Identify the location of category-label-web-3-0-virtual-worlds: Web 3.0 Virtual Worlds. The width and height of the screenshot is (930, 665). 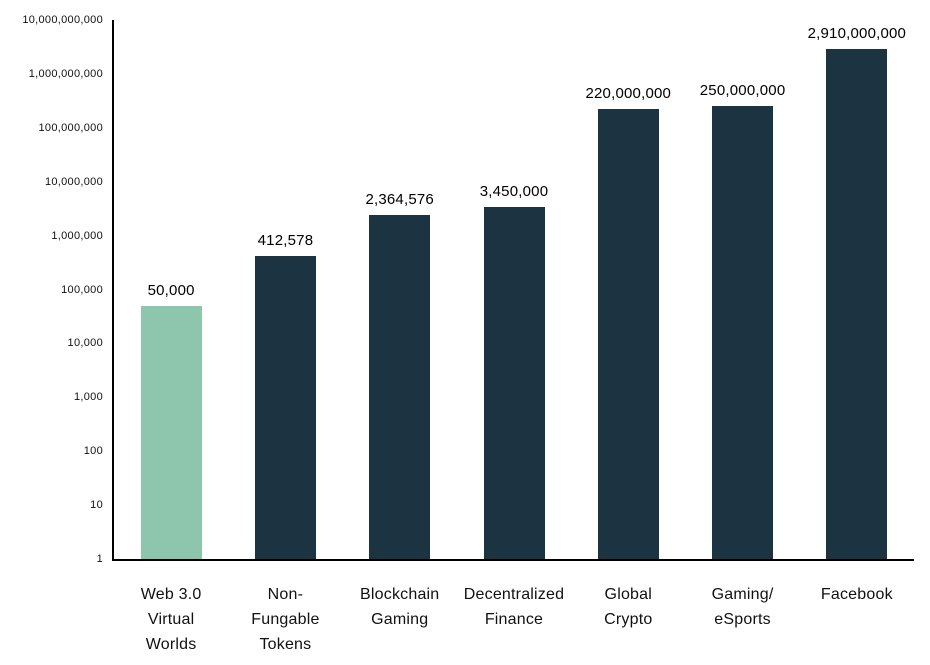
(171, 619).